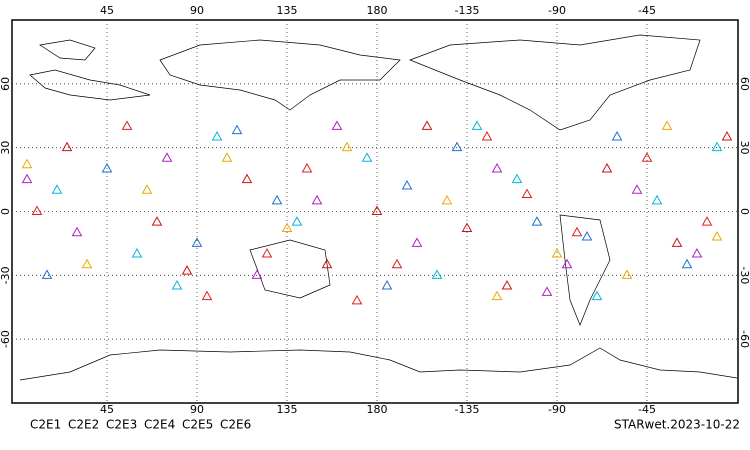  I want to click on y-tick-label: -60, so click(6, 339).